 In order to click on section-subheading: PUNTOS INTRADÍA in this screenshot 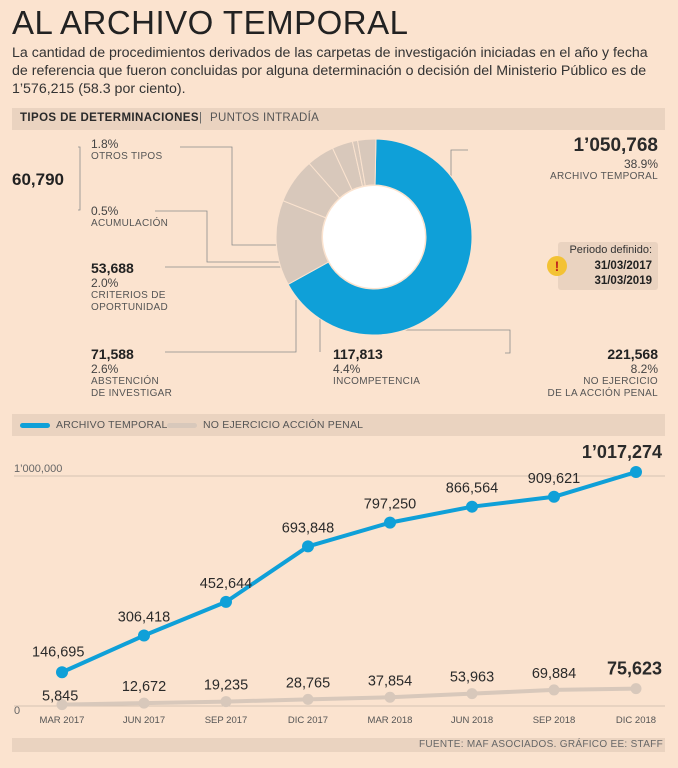, I will do `click(265, 118)`.